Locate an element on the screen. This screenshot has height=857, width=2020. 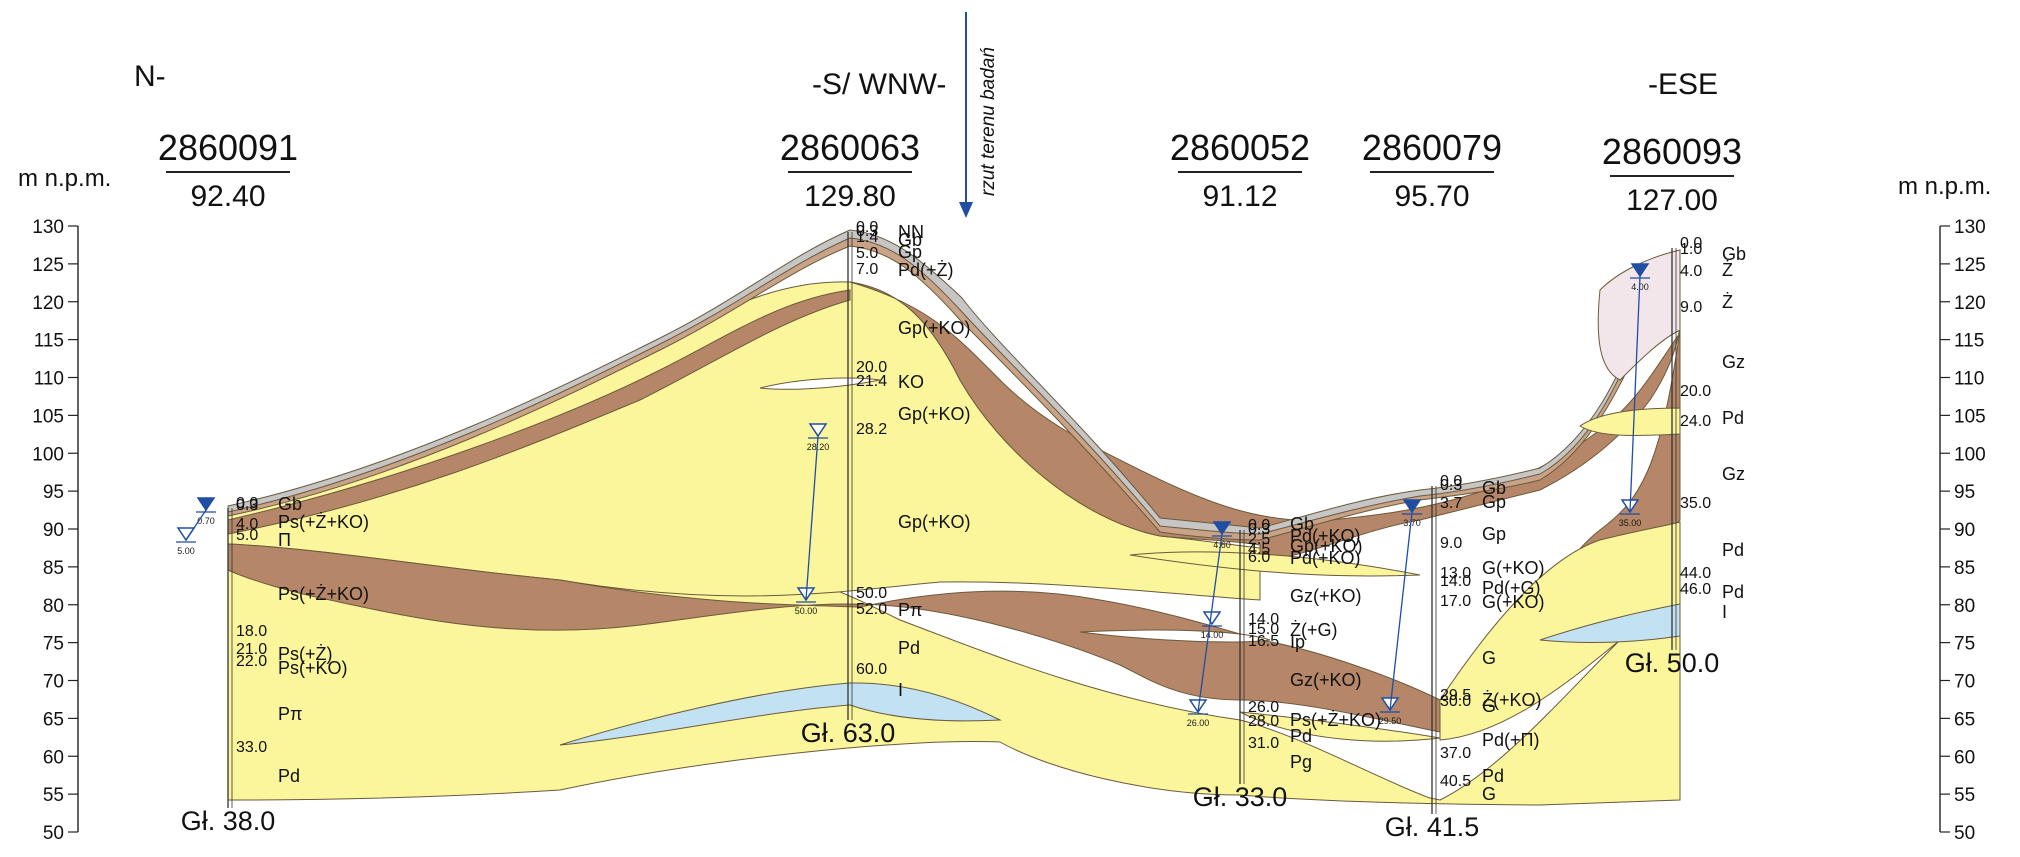
direction-middle: -S/ WNW- is located at coordinates (879, 84).